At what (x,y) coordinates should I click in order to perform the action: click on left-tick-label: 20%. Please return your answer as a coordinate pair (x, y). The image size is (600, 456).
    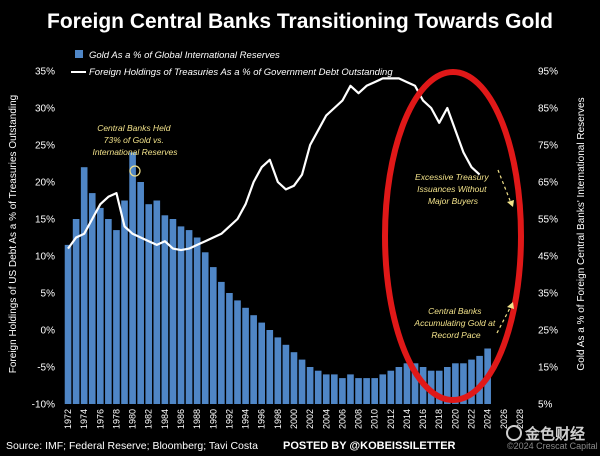
    Looking at the image, I should click on (45, 183).